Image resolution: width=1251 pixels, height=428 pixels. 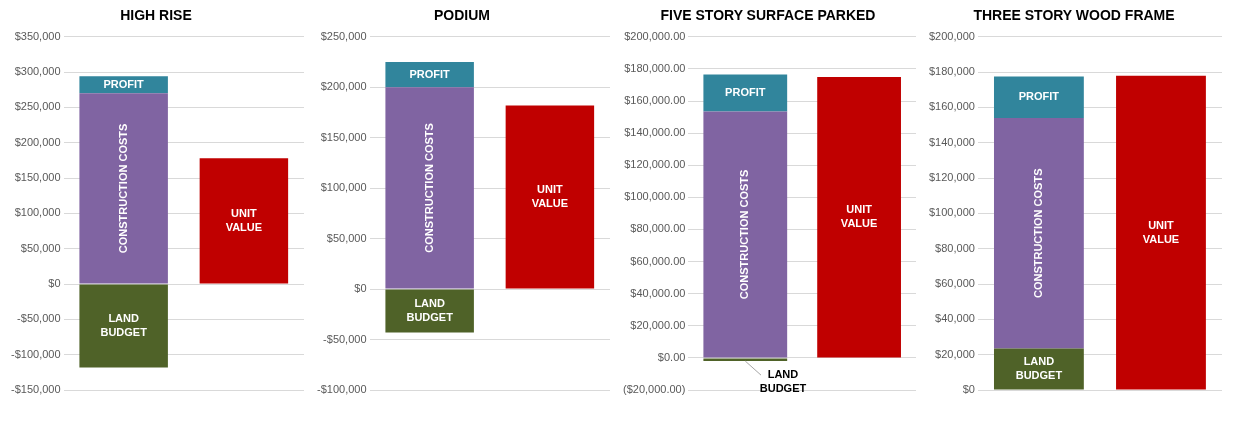 What do you see at coordinates (37, 71) in the screenshot?
I see `y-tick-label: $300,000` at bounding box center [37, 71].